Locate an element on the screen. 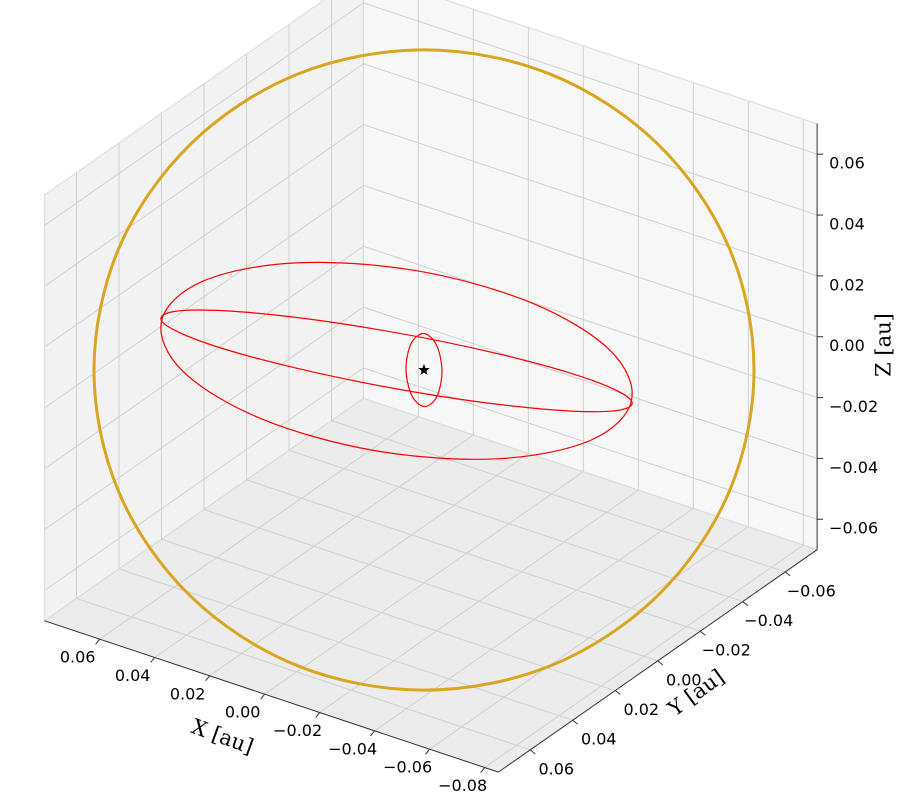 Image resolution: width=900 pixels, height=799 pixels. y-axis-line is located at coordinates (658, 661).